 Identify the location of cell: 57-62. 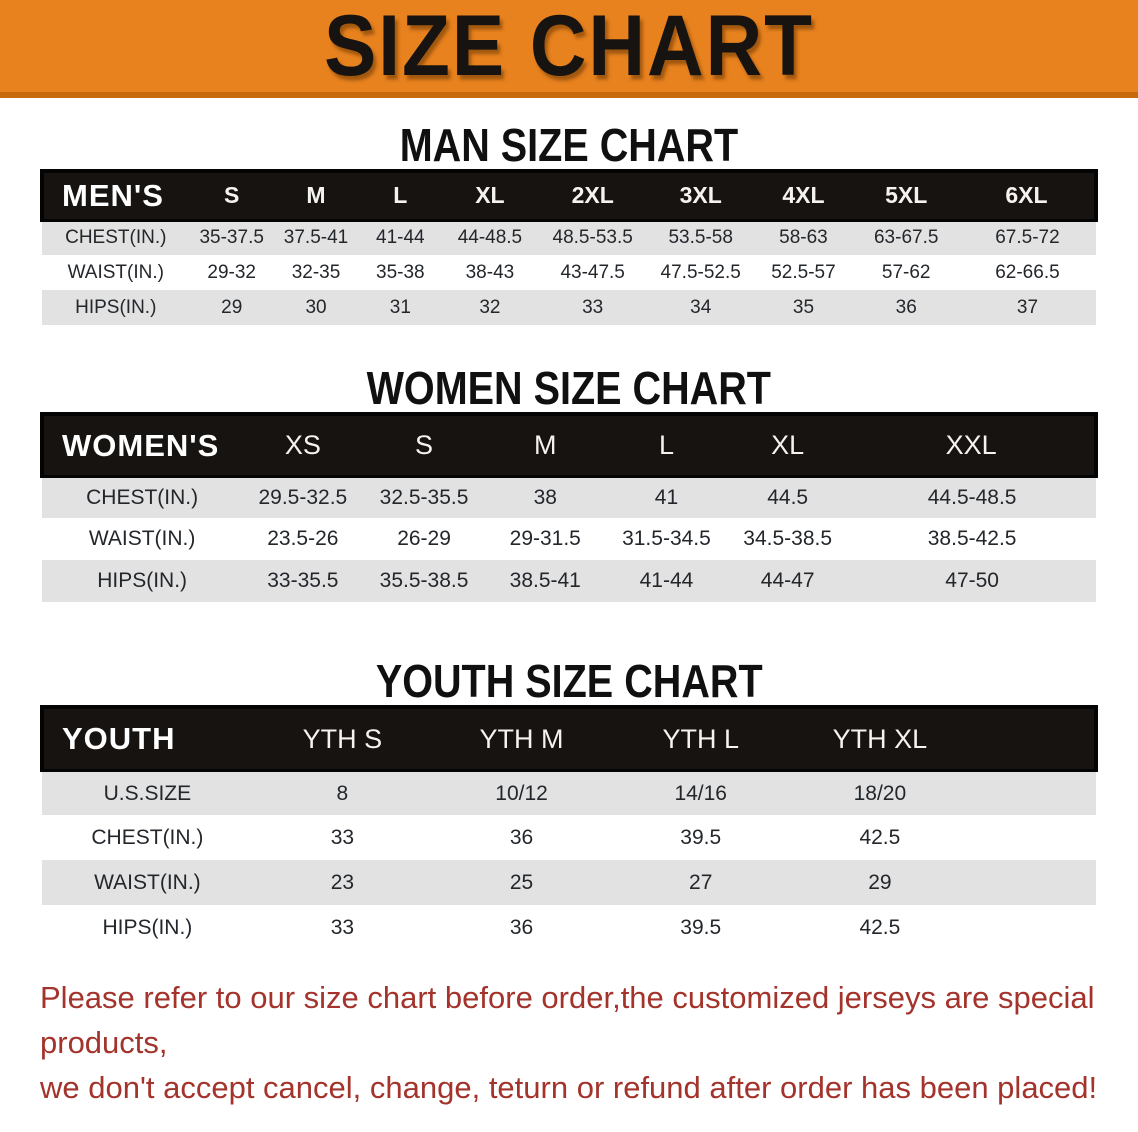
(906, 273).